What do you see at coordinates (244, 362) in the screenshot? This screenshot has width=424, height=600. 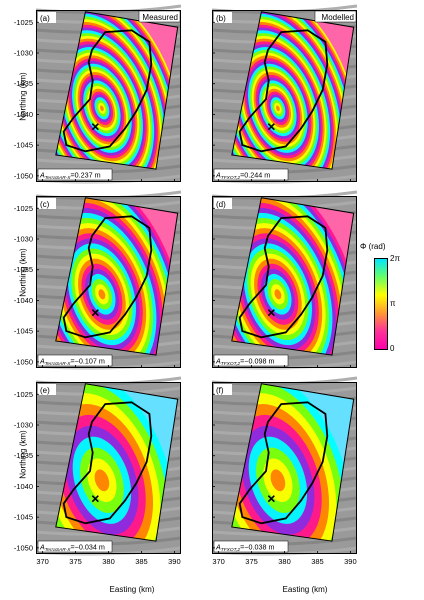 I see `amplitude-label: ATFXOT,2=−0.098 m` at bounding box center [244, 362].